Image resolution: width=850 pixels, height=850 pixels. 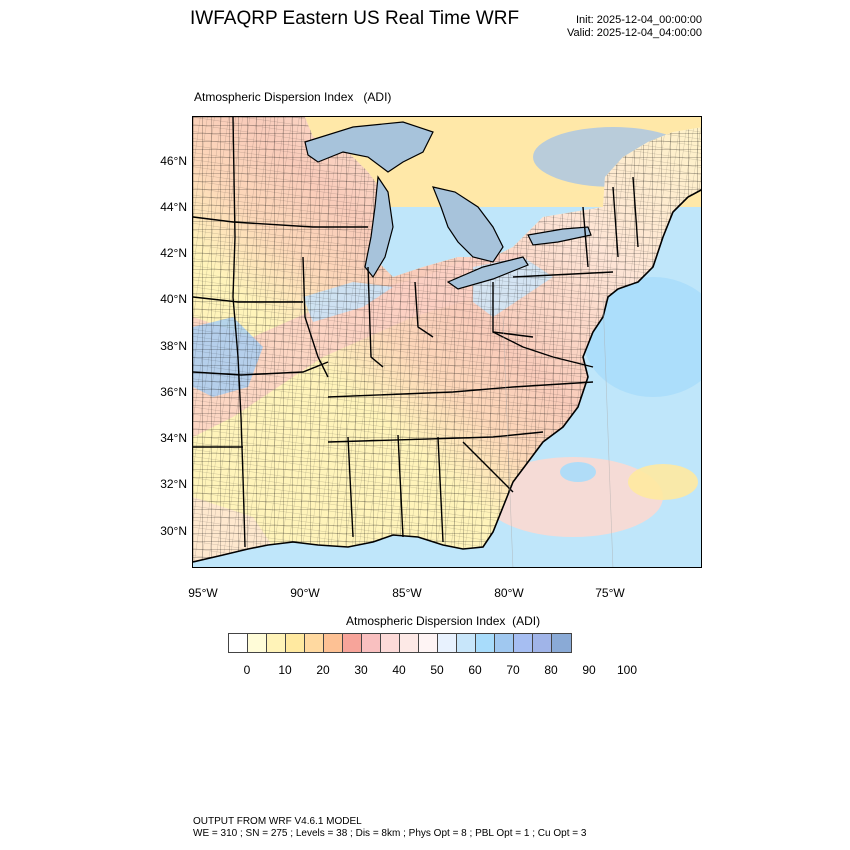 I want to click on legend-tick-label: 30, so click(x=361, y=670).